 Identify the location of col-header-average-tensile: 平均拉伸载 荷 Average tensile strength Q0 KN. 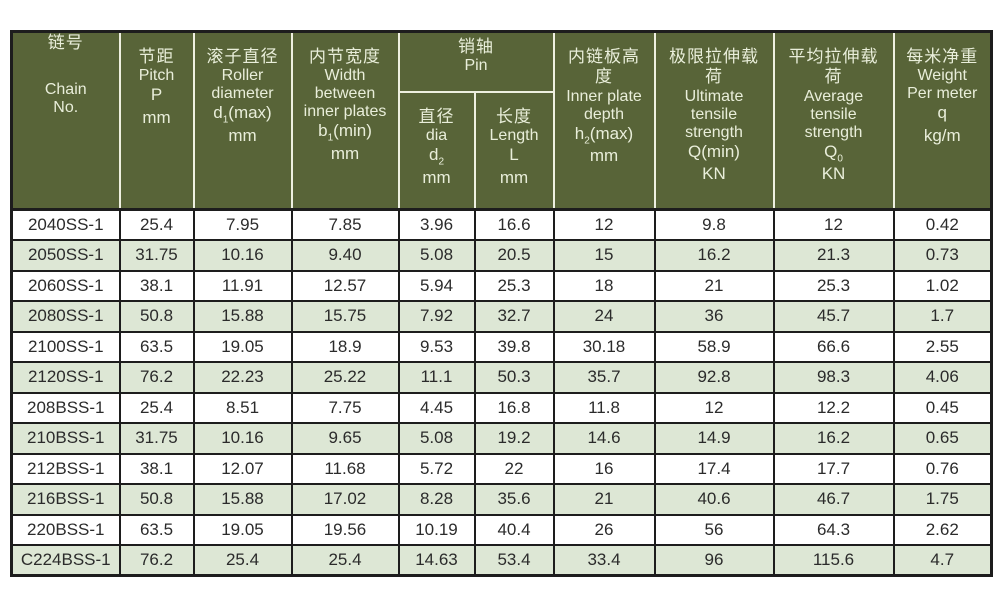
(833, 120).